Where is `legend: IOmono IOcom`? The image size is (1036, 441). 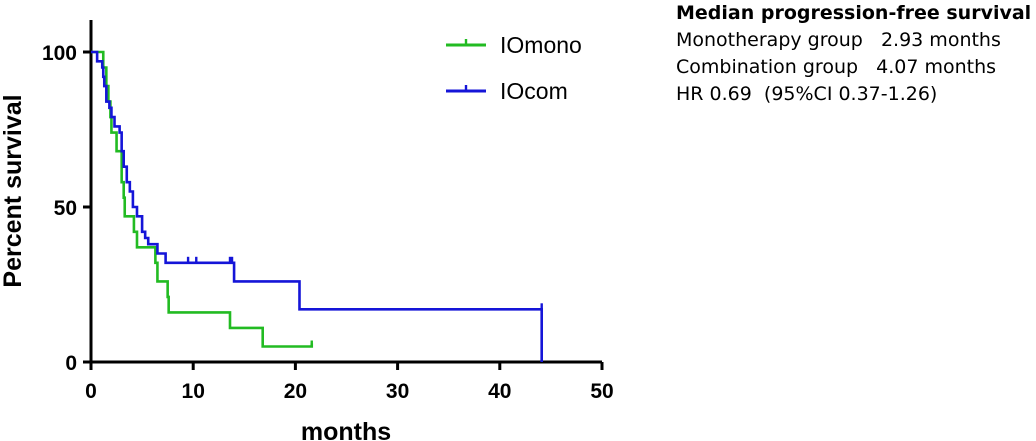 legend: IOmono IOcom is located at coordinates (514, 68).